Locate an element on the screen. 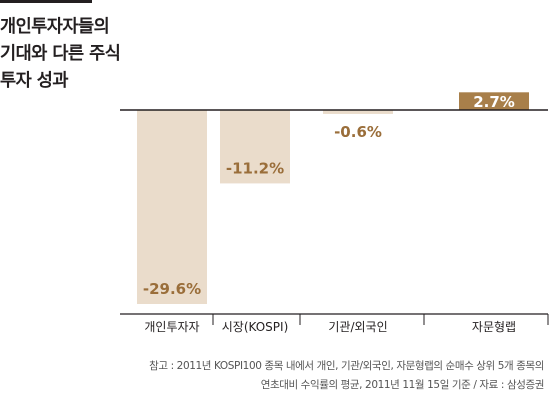  value-label-2: -11.2% is located at coordinates (255, 168).